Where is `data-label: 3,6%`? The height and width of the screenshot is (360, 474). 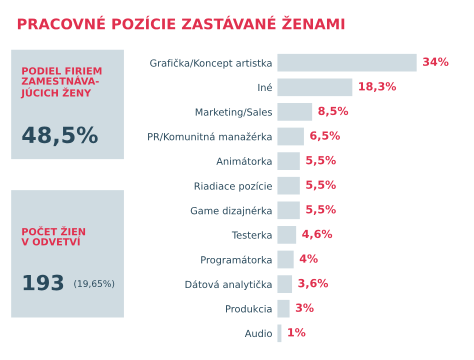 data-label: 3,6% is located at coordinates (313, 283).